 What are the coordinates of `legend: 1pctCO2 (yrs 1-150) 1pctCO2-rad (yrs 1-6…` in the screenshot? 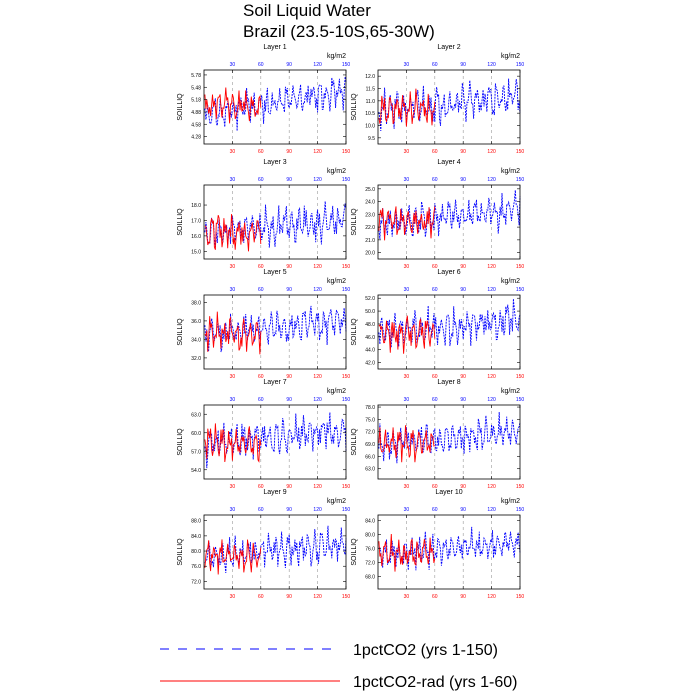 It's located at (339, 666).